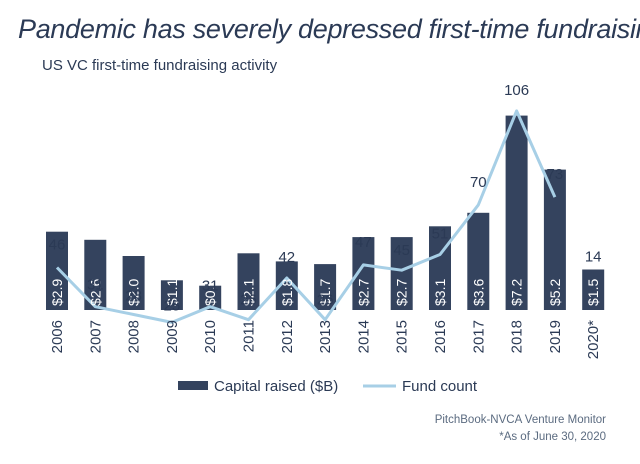 The image size is (640, 464). I want to click on bar-2012, so click(286, 285).